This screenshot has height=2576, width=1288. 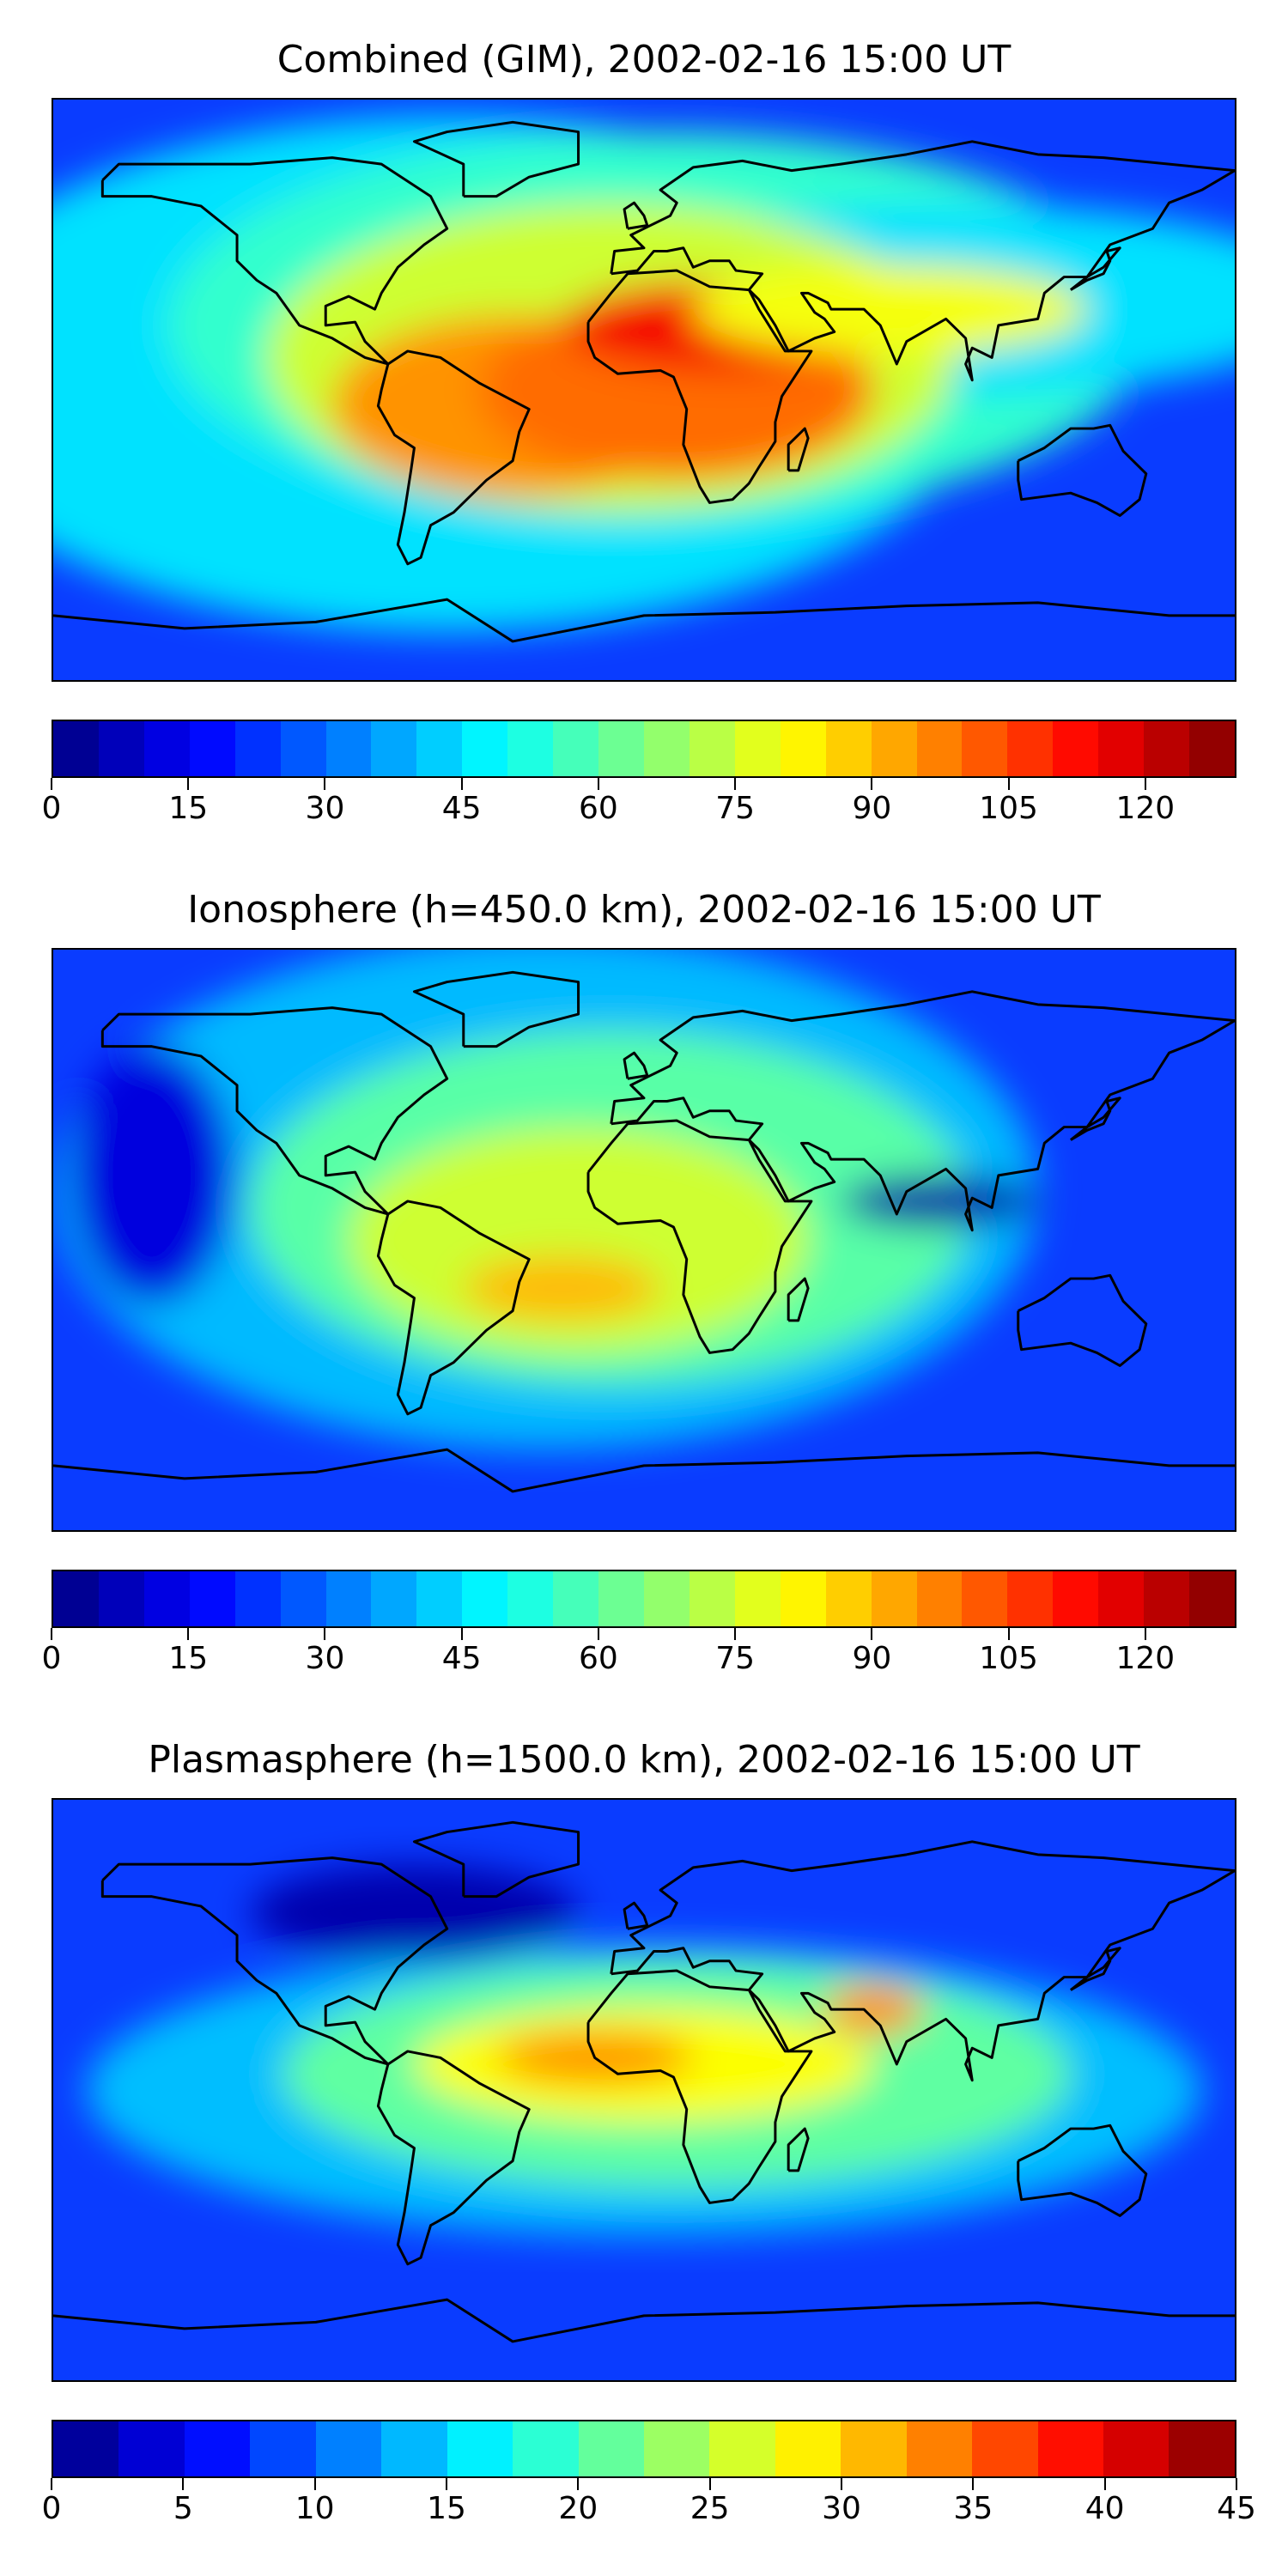 I want to click on colorbar-tick-label: 90, so click(x=872, y=808).